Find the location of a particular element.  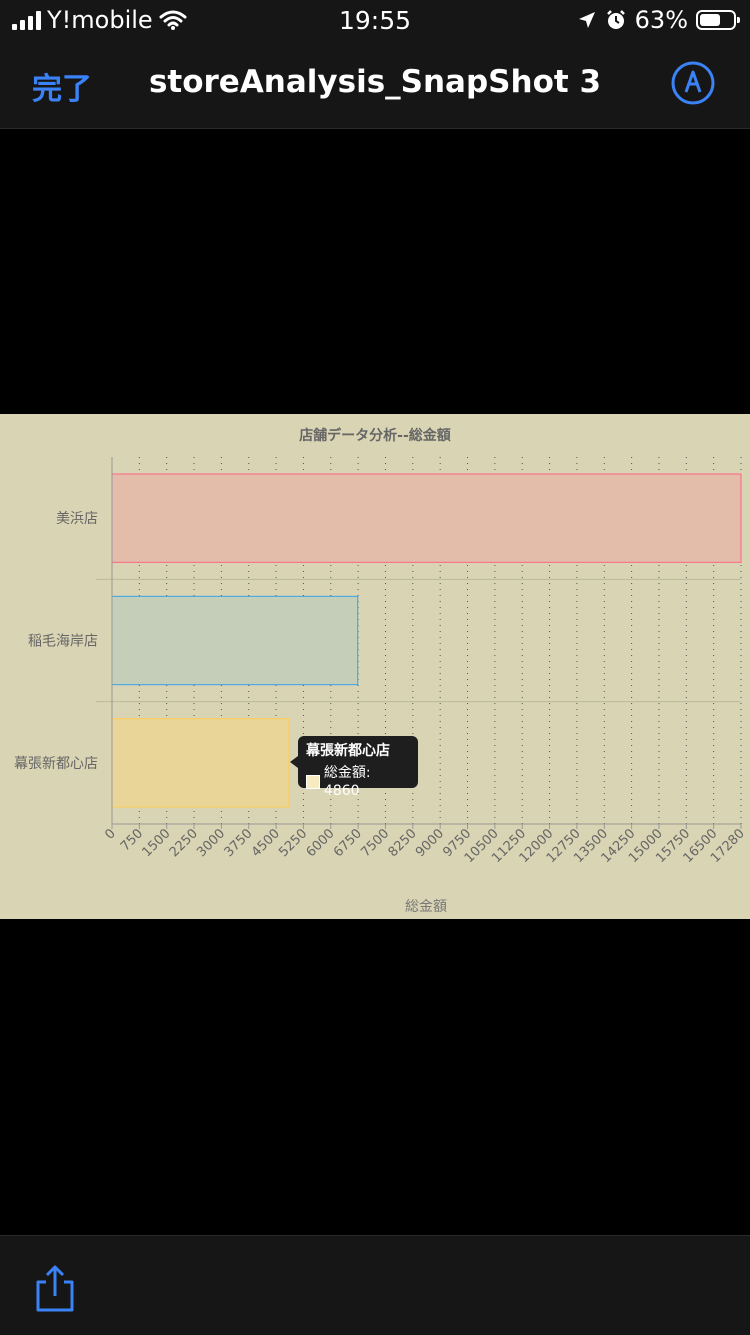

x-tick-label: 6000 is located at coordinates (321, 843).